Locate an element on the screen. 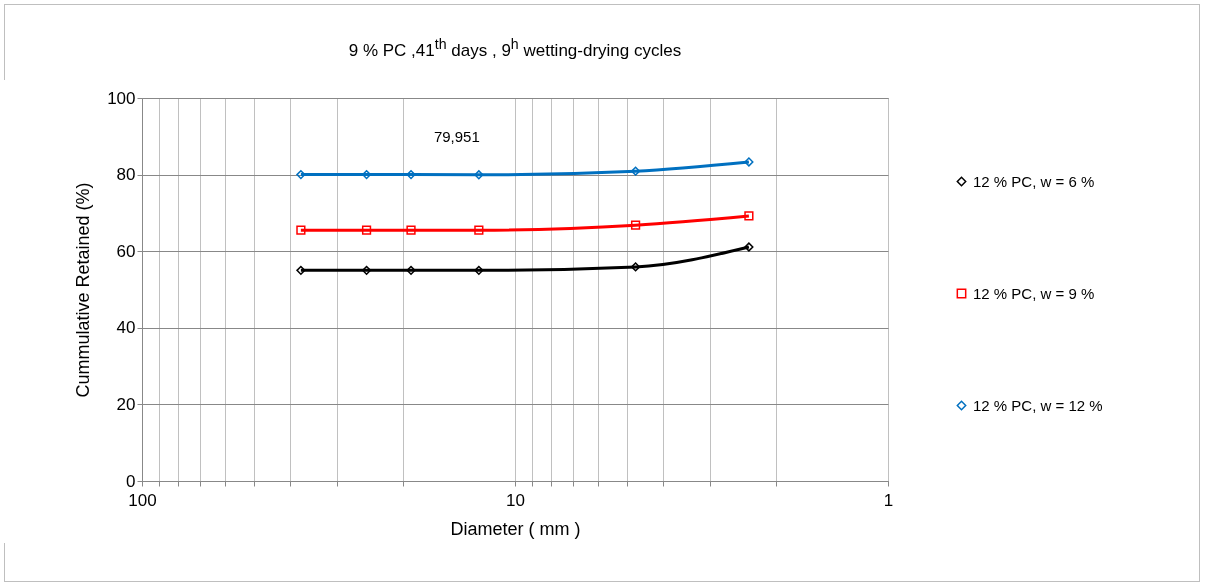 The image size is (1207, 588). legend-label: 12 % PC, w = 9 % is located at coordinates (1034, 293).